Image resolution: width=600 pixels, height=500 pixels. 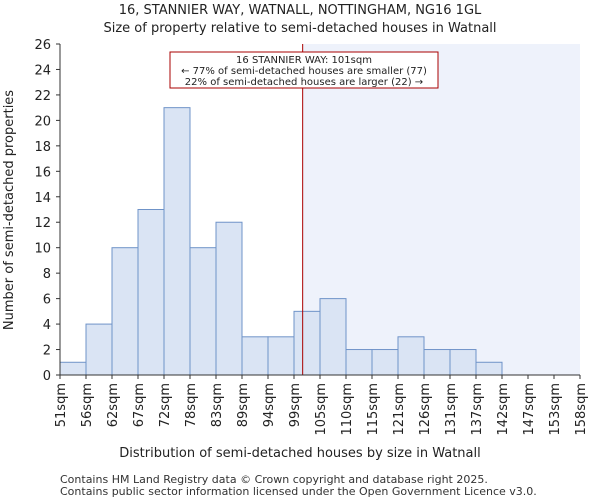 I want to click on x-tick-label: 105sqm, so click(x=321, y=409).